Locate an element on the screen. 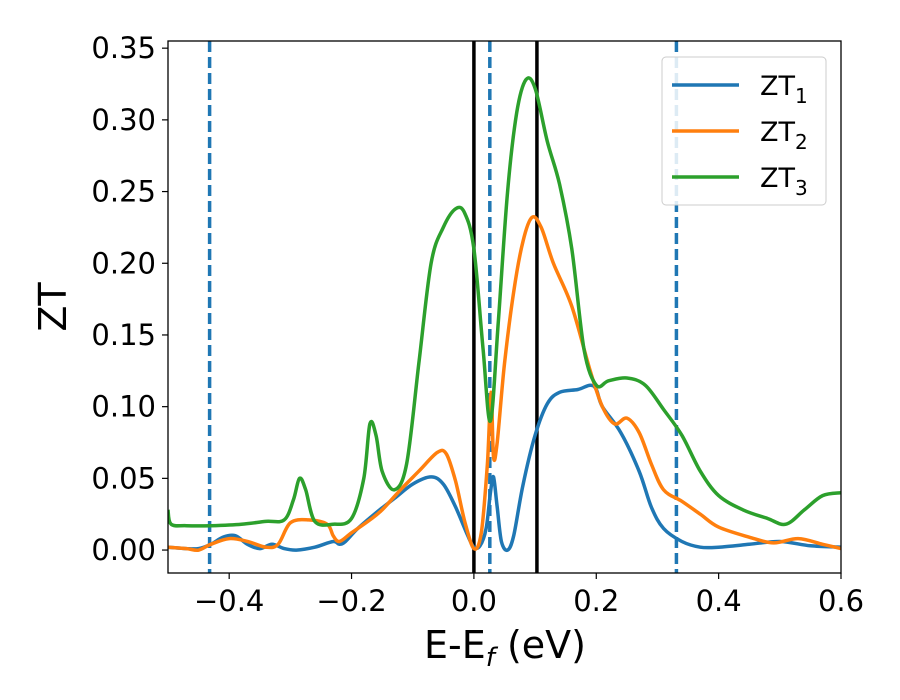  y-tick-label: 0.25 is located at coordinates (123, 192).